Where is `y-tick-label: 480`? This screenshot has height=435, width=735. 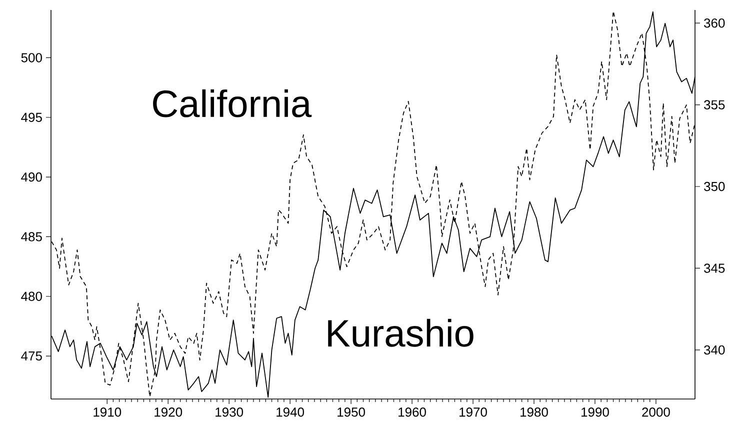
y-tick-label: 480 is located at coordinates (31, 296).